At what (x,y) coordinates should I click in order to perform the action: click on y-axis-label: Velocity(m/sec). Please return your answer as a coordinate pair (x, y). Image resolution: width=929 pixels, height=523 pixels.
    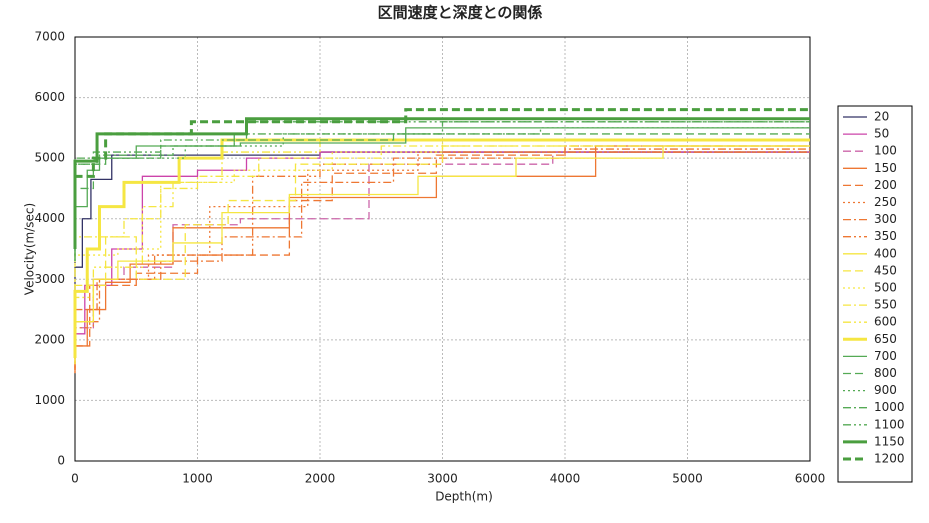
    Looking at the image, I should click on (30, 249).